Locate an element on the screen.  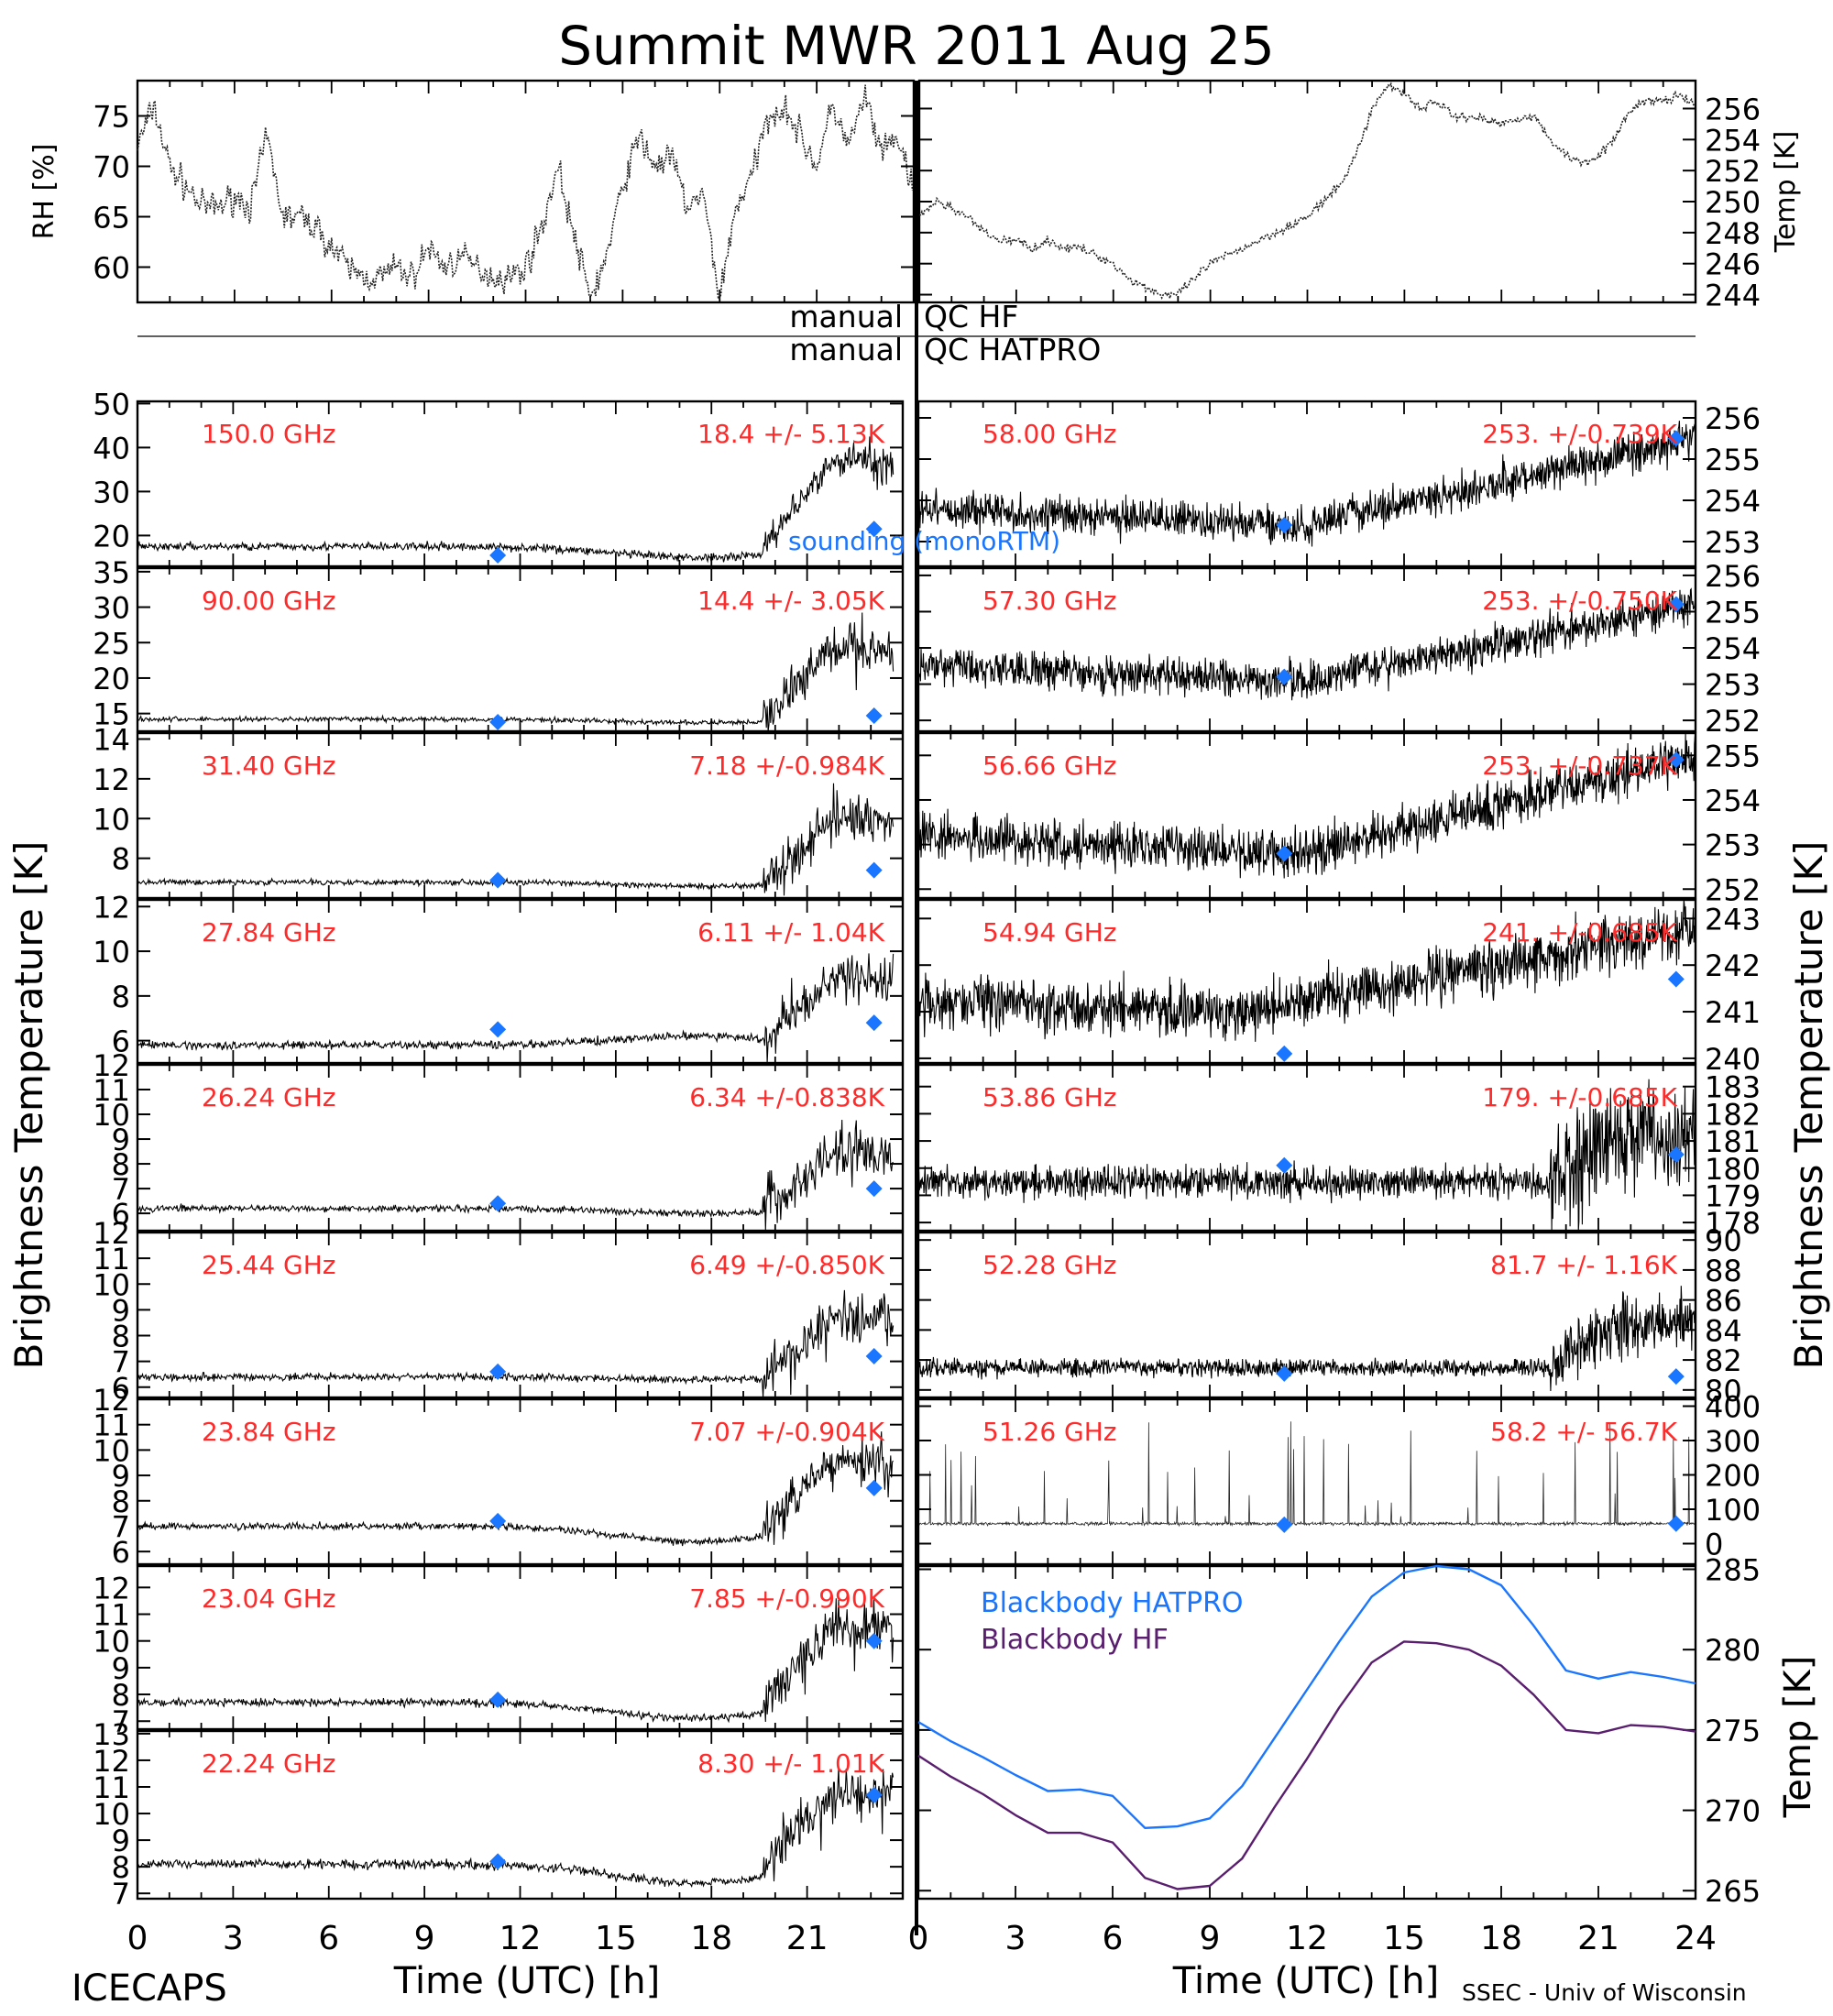
p23b-ytick-label: 10 is located at coordinates (111, 1642).